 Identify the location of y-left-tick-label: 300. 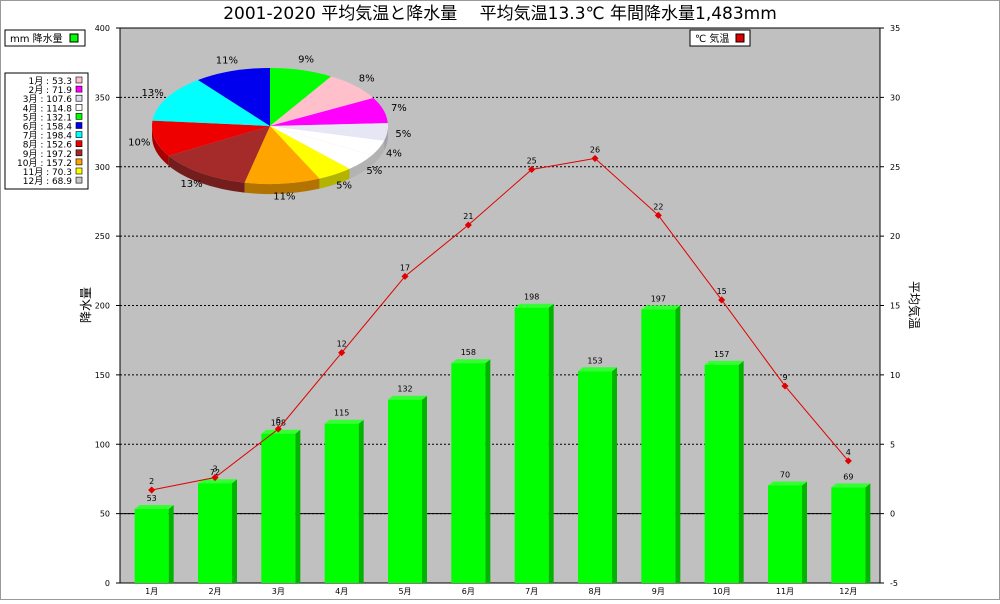
(102, 167).